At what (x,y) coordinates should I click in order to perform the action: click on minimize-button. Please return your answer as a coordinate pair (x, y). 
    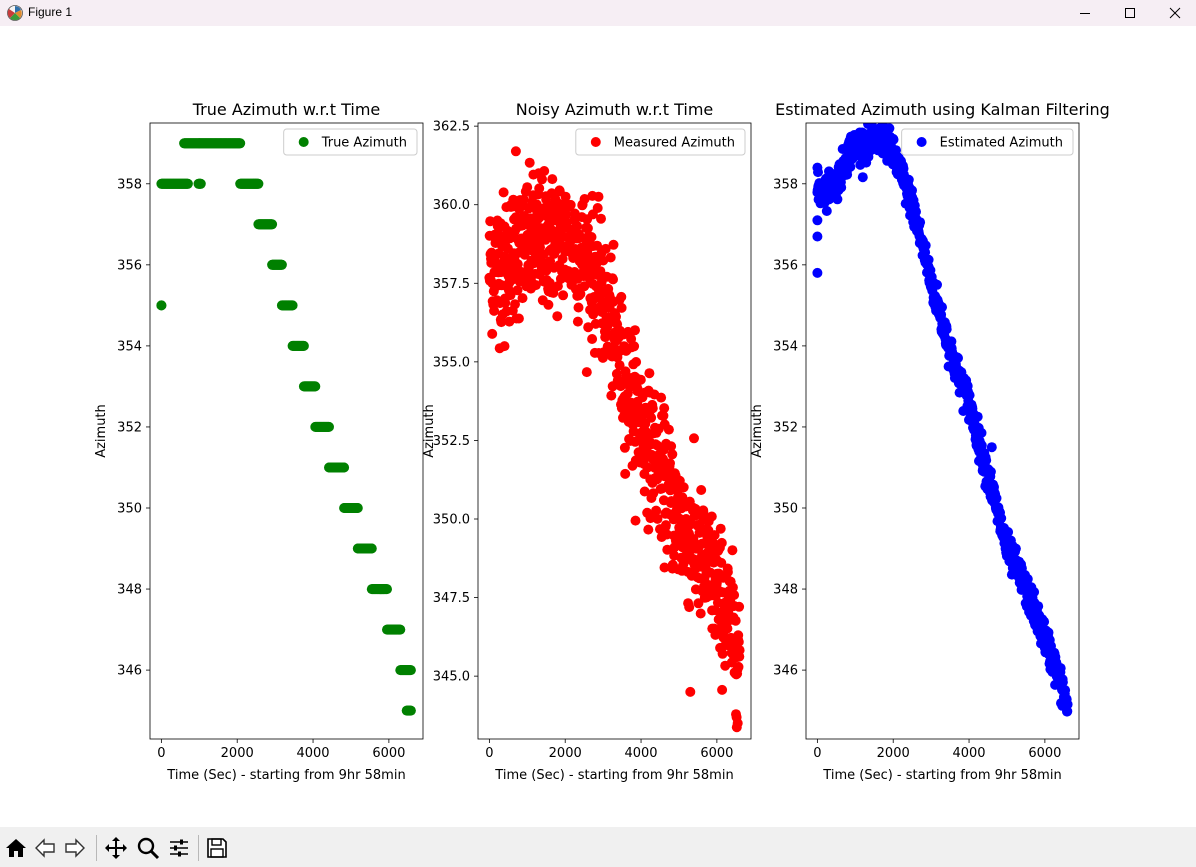
    Looking at the image, I should click on (1085, 13).